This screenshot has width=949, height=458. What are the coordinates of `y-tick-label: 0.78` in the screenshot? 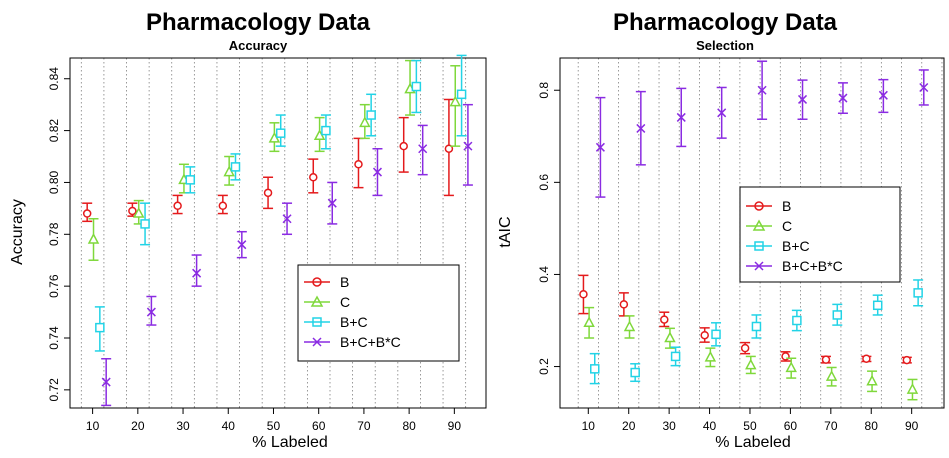 It's located at (54, 234).